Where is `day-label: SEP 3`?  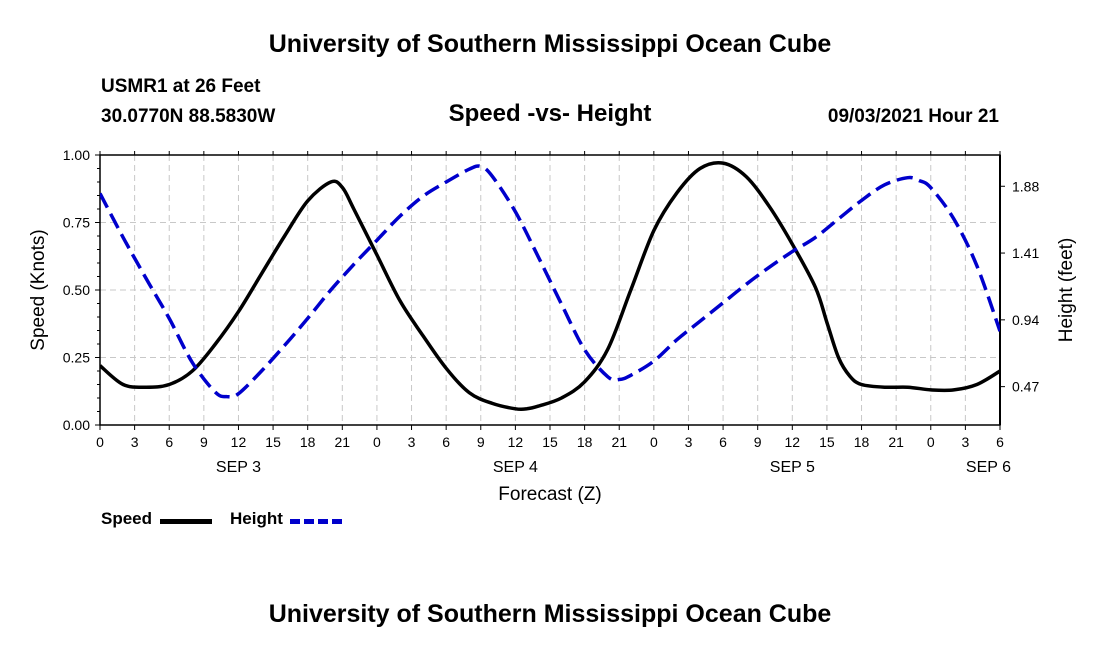 day-label: SEP 3 is located at coordinates (238, 467).